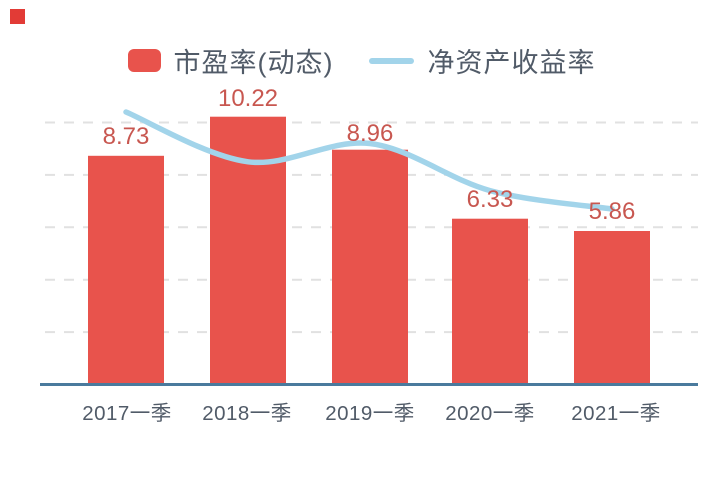 Image resolution: width=723 pixels, height=483 pixels. I want to click on corner-red-square-mark, so click(17, 16).